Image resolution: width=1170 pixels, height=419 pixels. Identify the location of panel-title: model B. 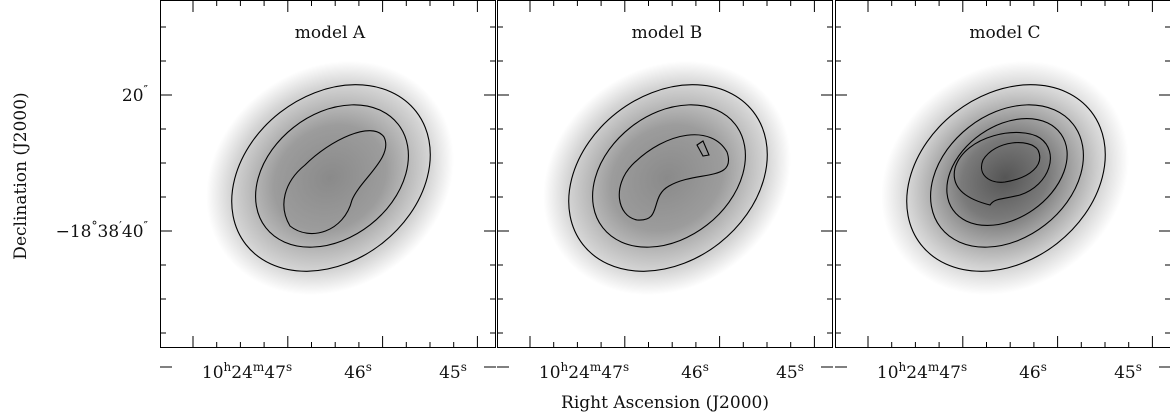
(667, 33).